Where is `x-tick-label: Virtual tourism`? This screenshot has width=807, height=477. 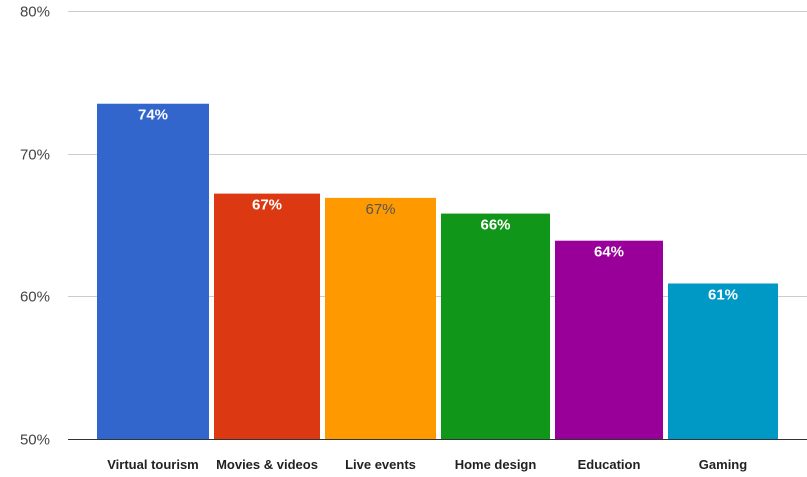
x-tick-label: Virtual tourism is located at coordinates (153, 464).